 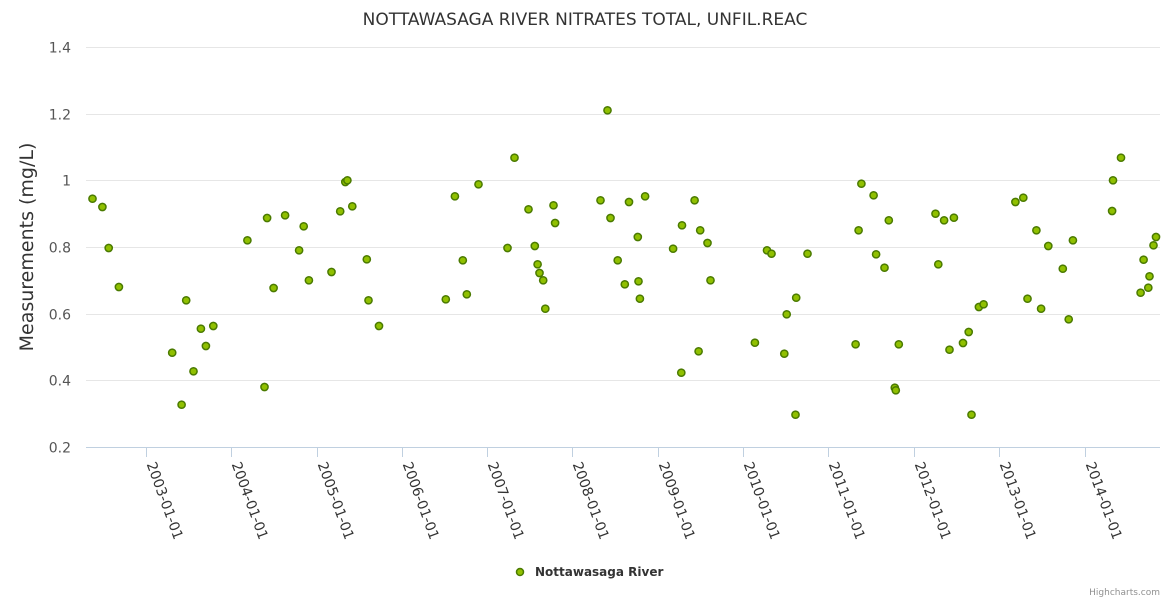 What do you see at coordinates (1124, 593) in the screenshot?
I see `credits-link: Highcharts.com` at bounding box center [1124, 593].